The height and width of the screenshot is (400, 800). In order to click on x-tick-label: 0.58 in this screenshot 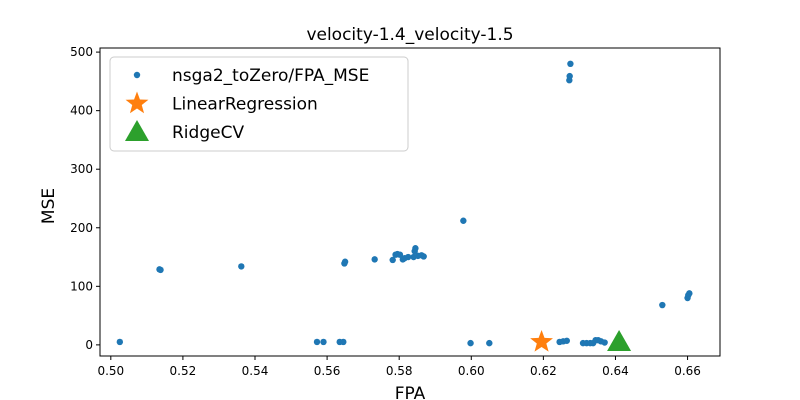, I will do `click(399, 371)`.